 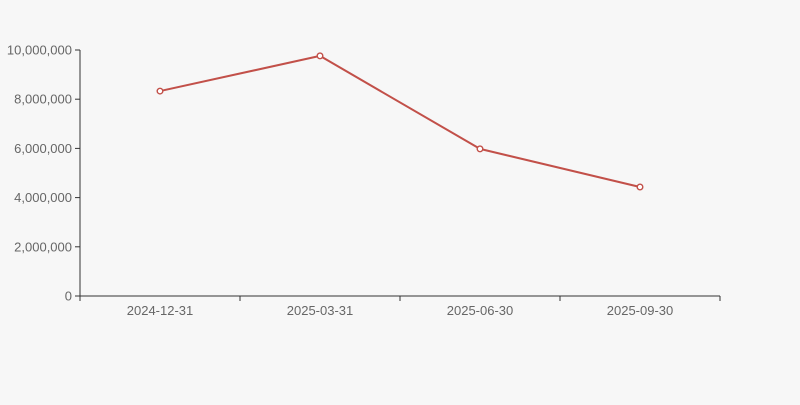 What do you see at coordinates (480, 310) in the screenshot?
I see `x-tick-label: 2025-06-30` at bounding box center [480, 310].